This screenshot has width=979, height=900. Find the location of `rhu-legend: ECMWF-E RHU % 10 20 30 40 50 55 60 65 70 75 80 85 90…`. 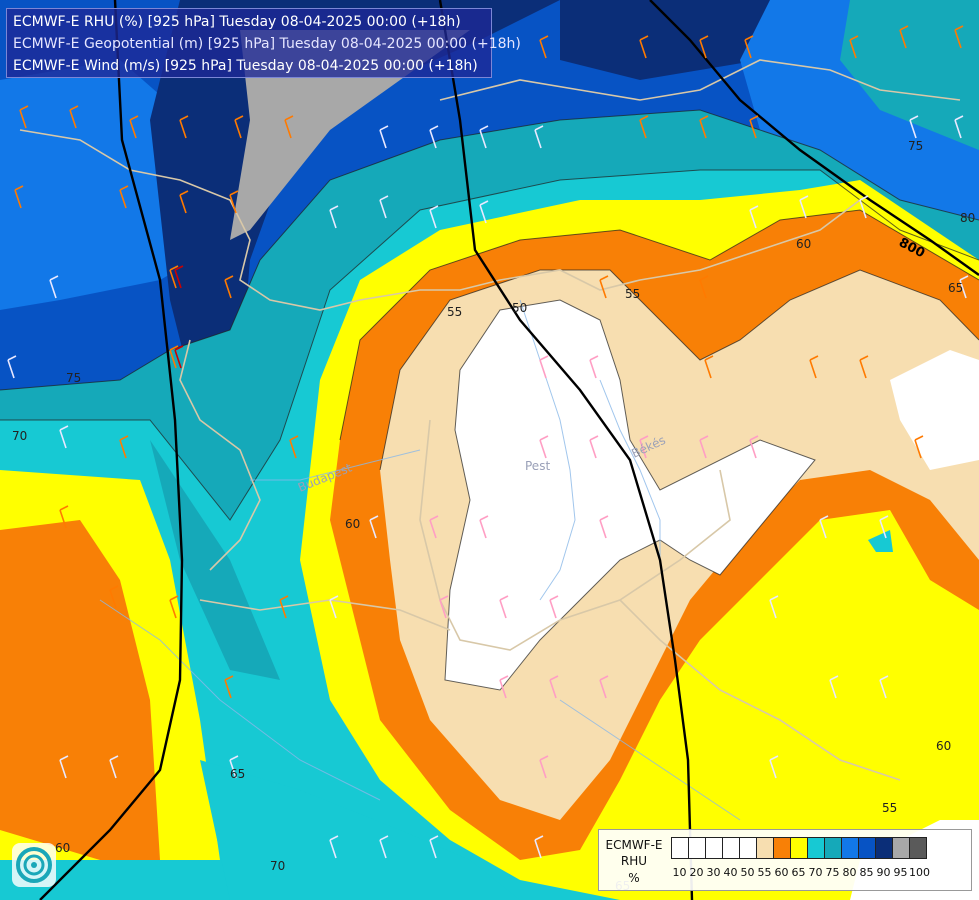

rhu-legend: ECMWF-E RHU % 10 20 30 40 50 55 60 65 70 75 80 85 90… is located at coordinates (785, 860).